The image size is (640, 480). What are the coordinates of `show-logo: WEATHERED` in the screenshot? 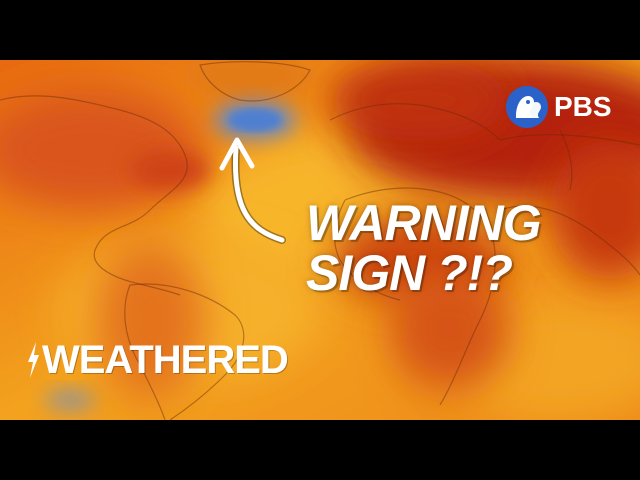 It's located at (157, 360).